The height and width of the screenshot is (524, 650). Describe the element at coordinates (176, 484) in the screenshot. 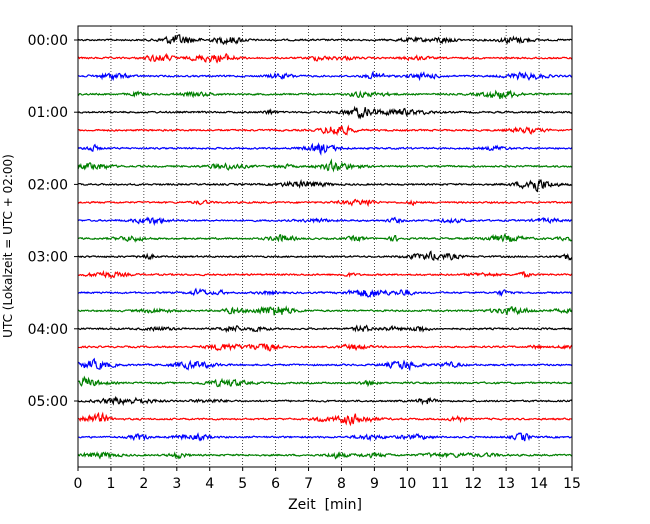

I see `x-tick-label: 3` at that location.